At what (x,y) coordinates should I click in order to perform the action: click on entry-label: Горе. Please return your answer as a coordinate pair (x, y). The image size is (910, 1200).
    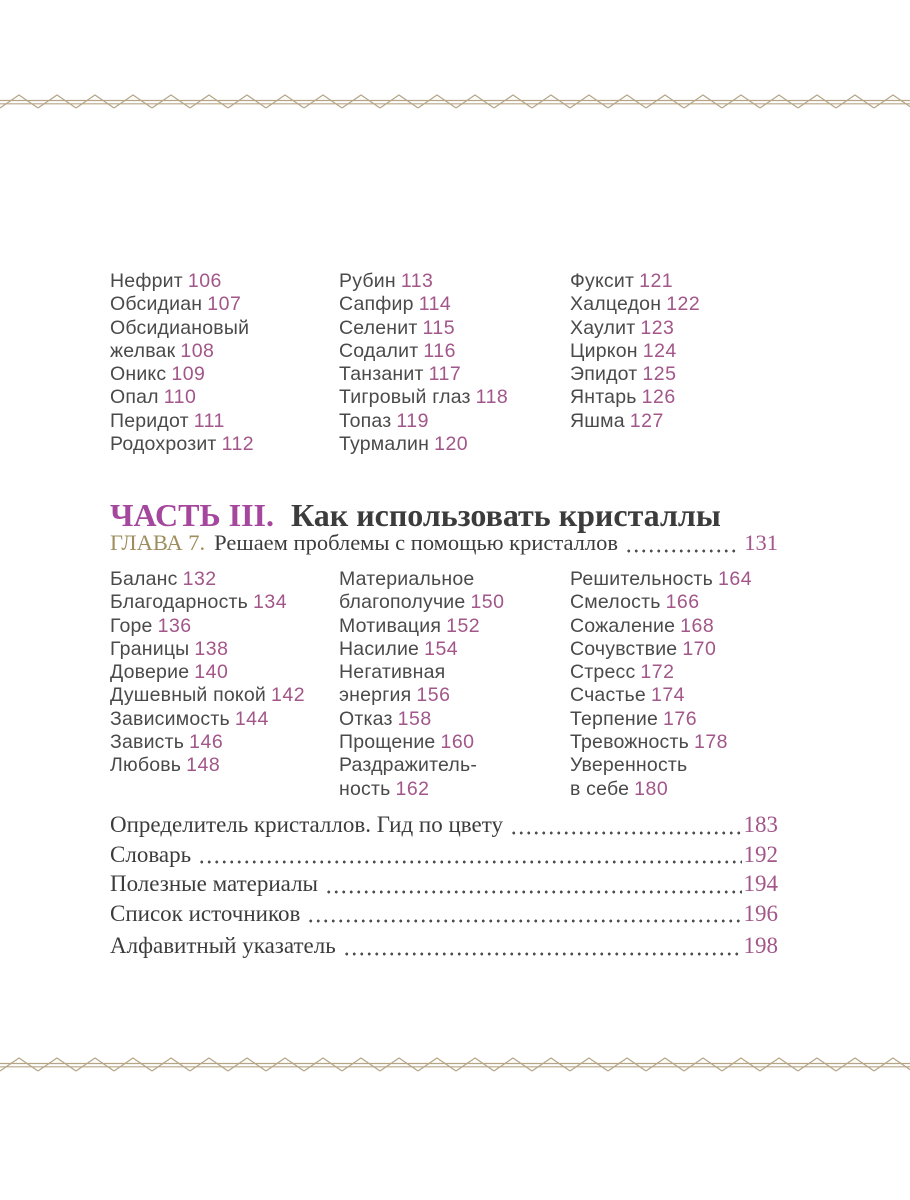
    Looking at the image, I should click on (131, 625).